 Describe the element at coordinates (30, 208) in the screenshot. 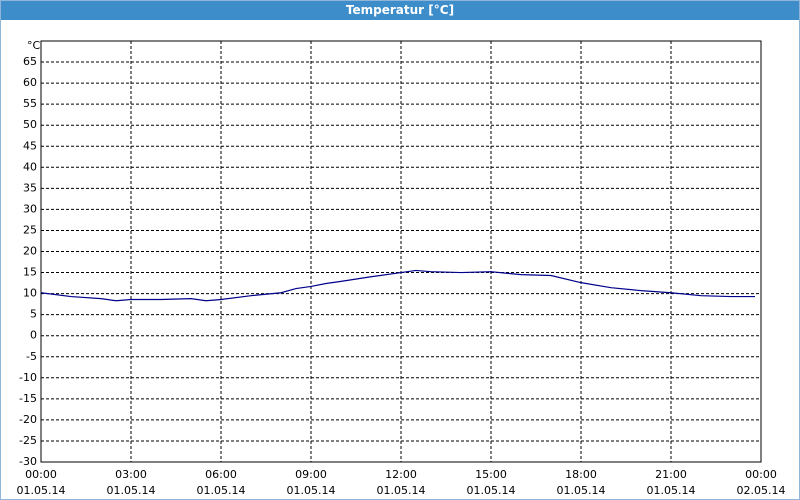

I see `y-tick-label: 30` at that location.